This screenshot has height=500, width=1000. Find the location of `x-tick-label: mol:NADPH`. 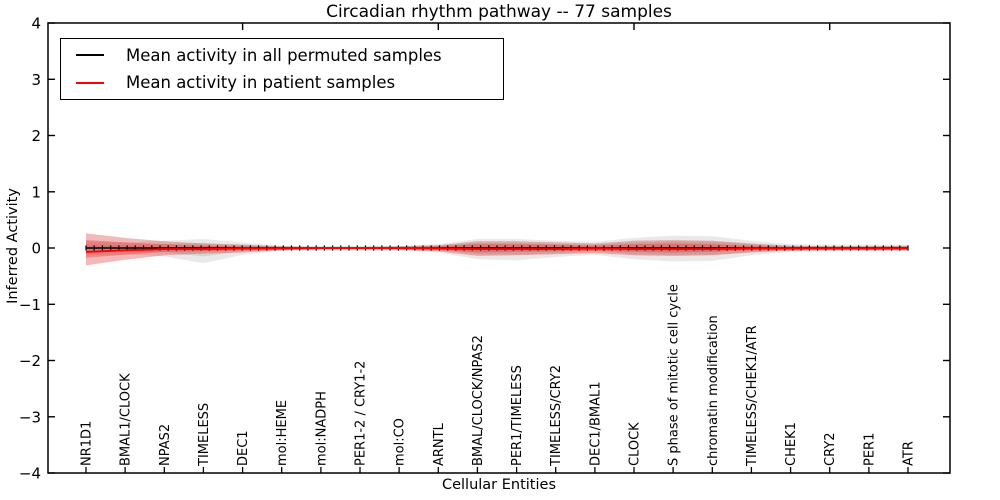

x-tick-label: mol:NADPH is located at coordinates (321, 428).